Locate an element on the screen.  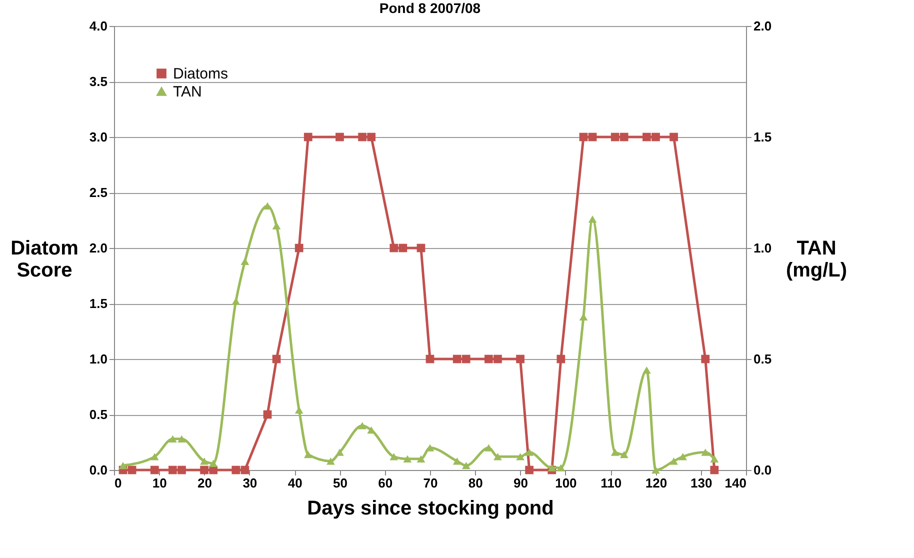
x-tick-label: 30 is located at coordinates (250, 483).